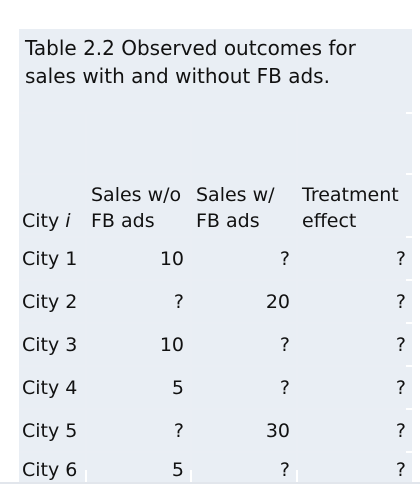  What do you see at coordinates (52, 301) in the screenshot?
I see `row-city-name: City 2` at bounding box center [52, 301].